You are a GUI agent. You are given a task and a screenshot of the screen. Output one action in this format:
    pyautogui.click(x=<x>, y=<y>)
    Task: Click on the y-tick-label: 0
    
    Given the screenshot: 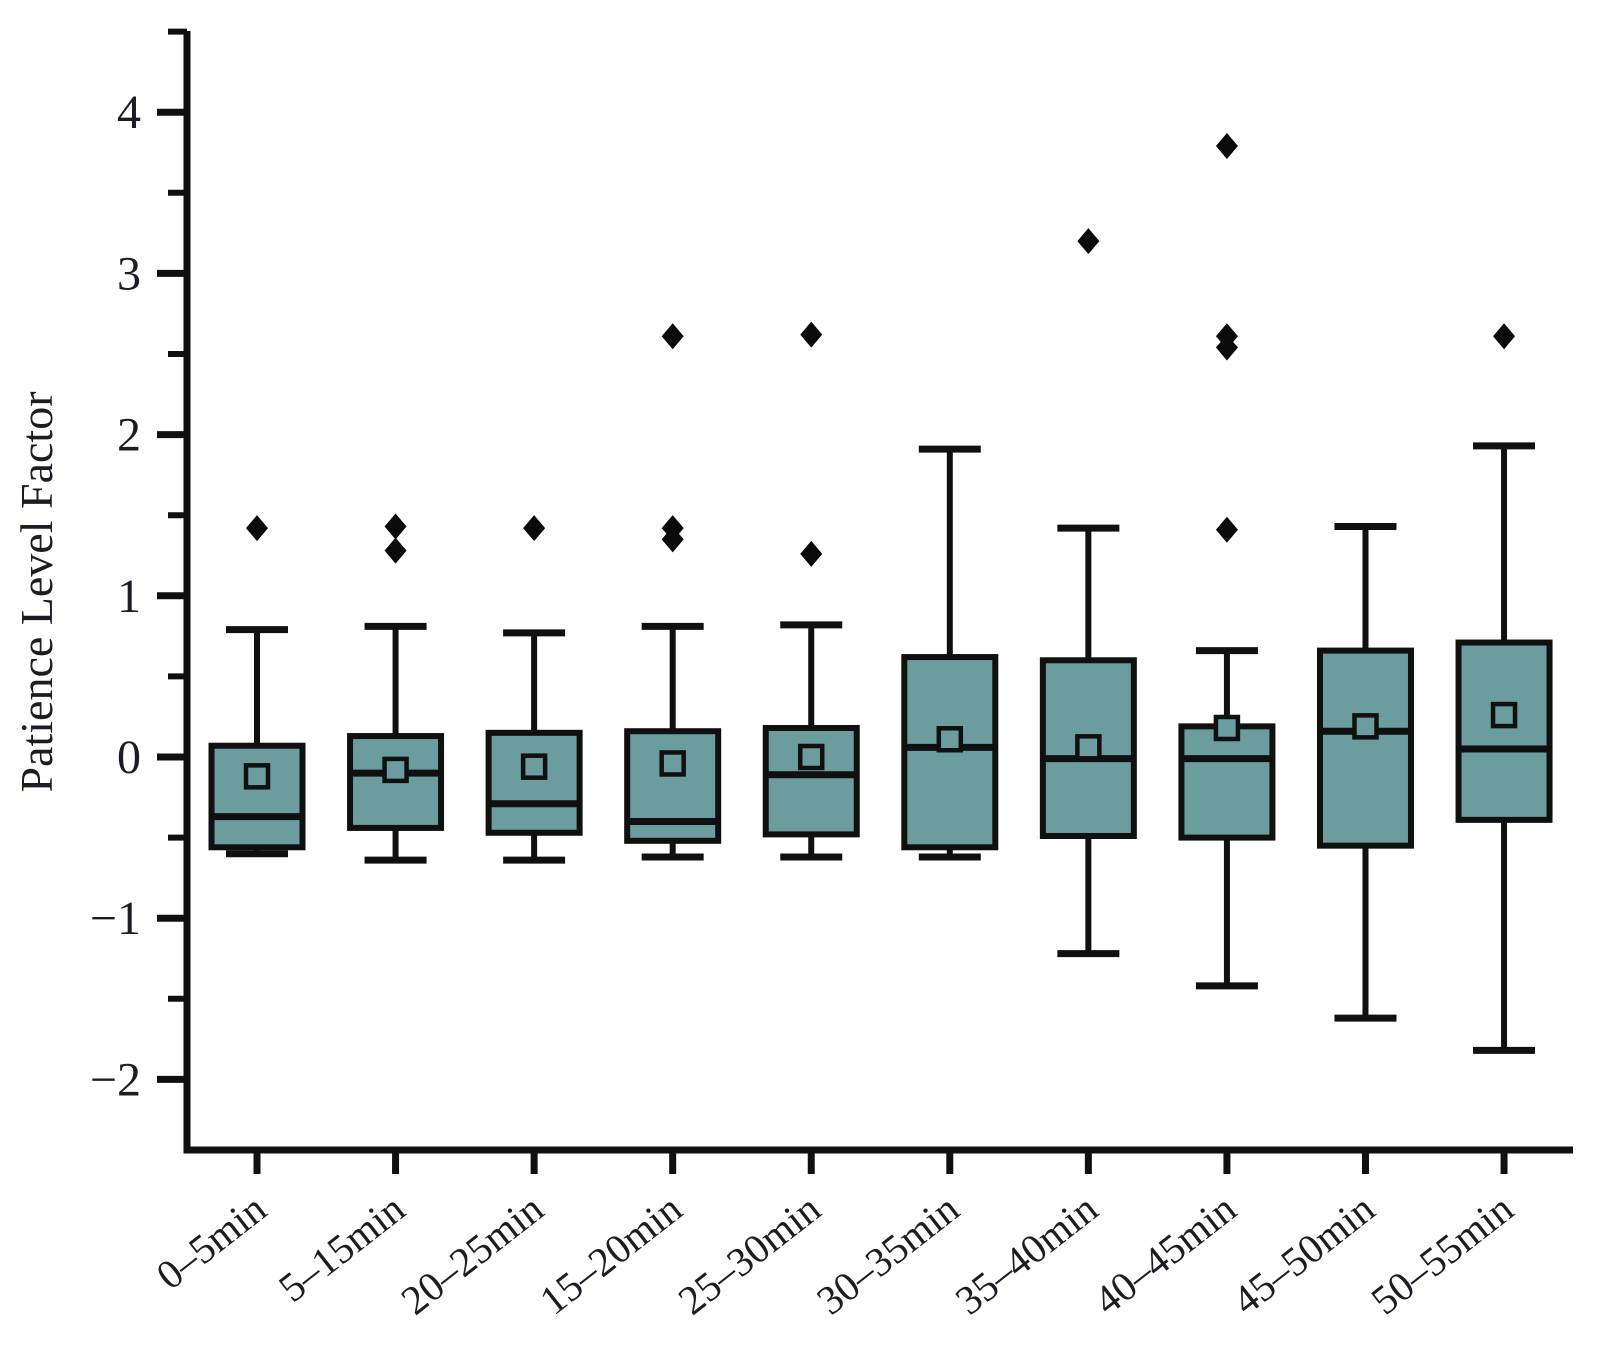 What is the action you would take?
    pyautogui.click(x=129, y=757)
    